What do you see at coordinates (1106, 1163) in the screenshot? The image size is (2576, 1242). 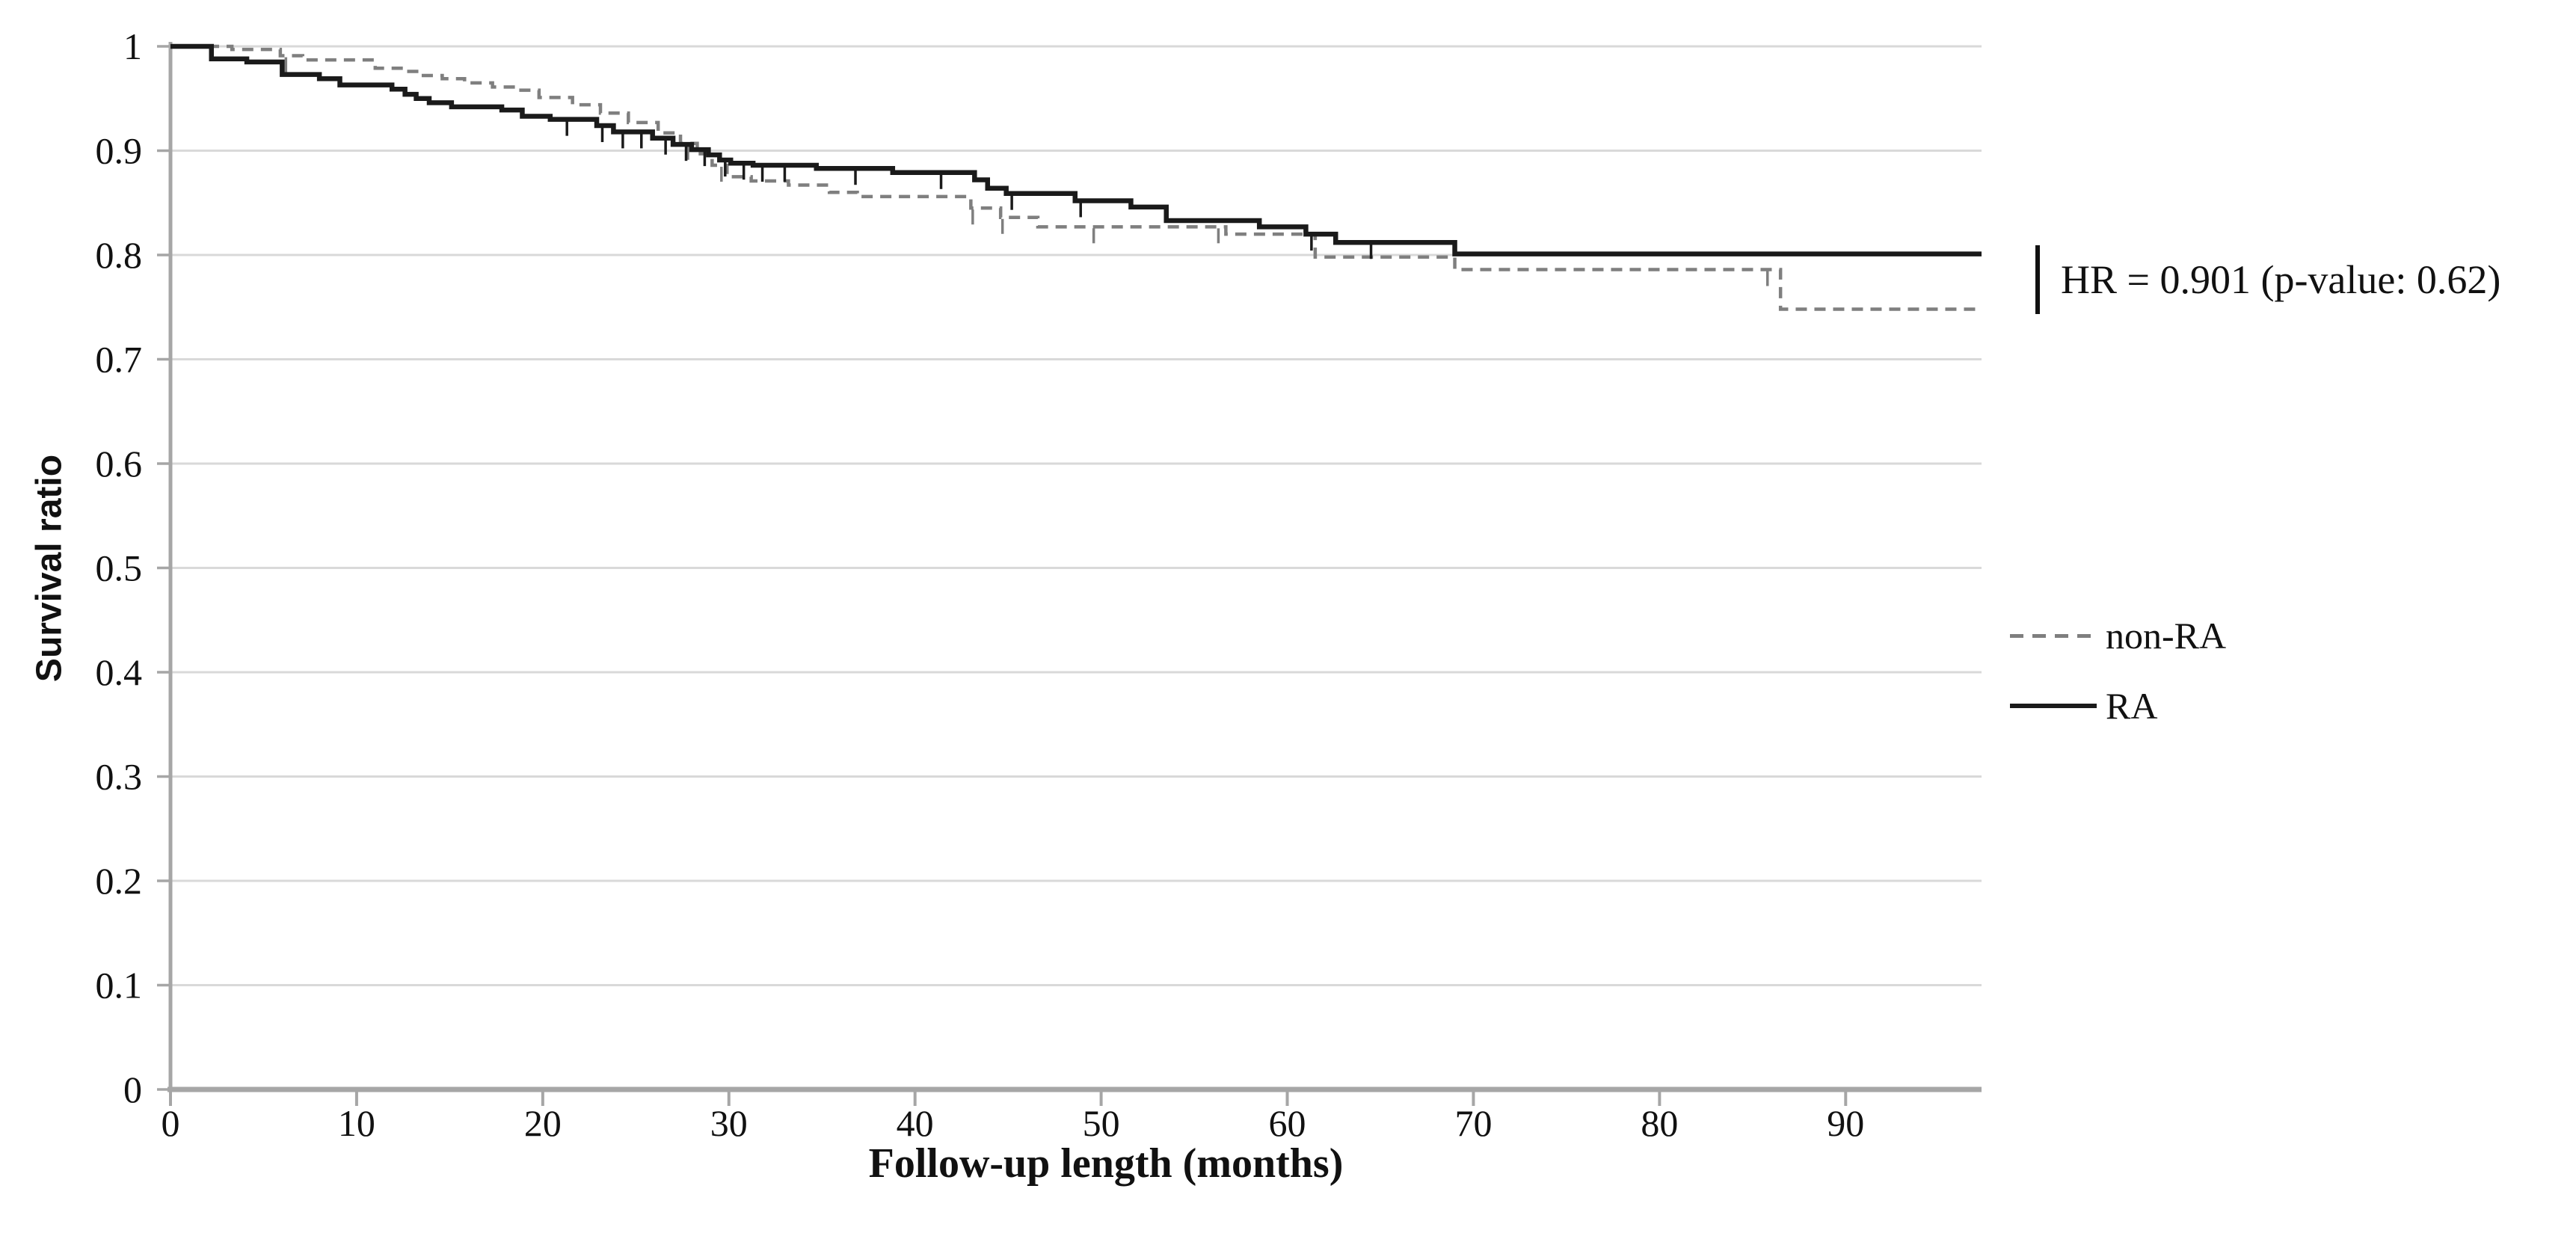 I see `x-axis-title: Follow-up length (months)` at bounding box center [1106, 1163].